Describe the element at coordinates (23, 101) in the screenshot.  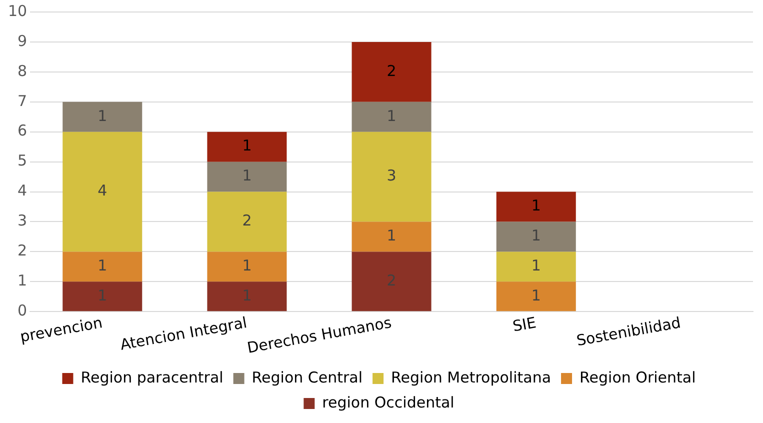
I see `y-tick-label: 7` at that location.